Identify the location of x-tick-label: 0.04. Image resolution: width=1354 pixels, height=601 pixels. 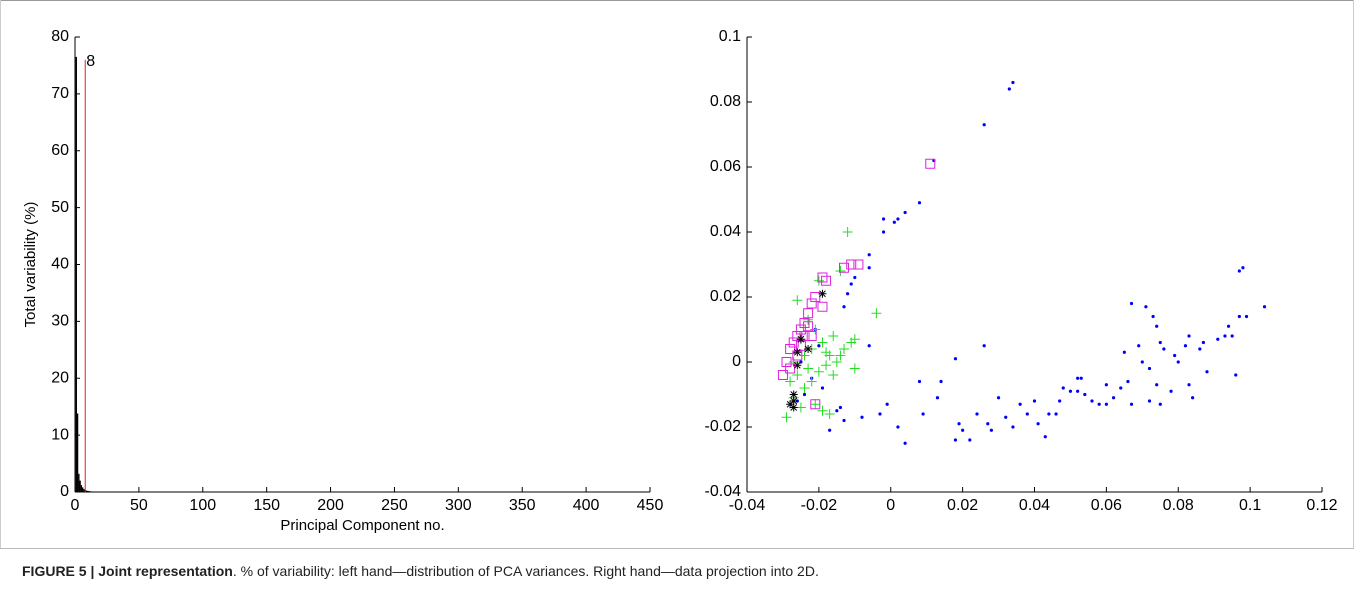
(1034, 505).